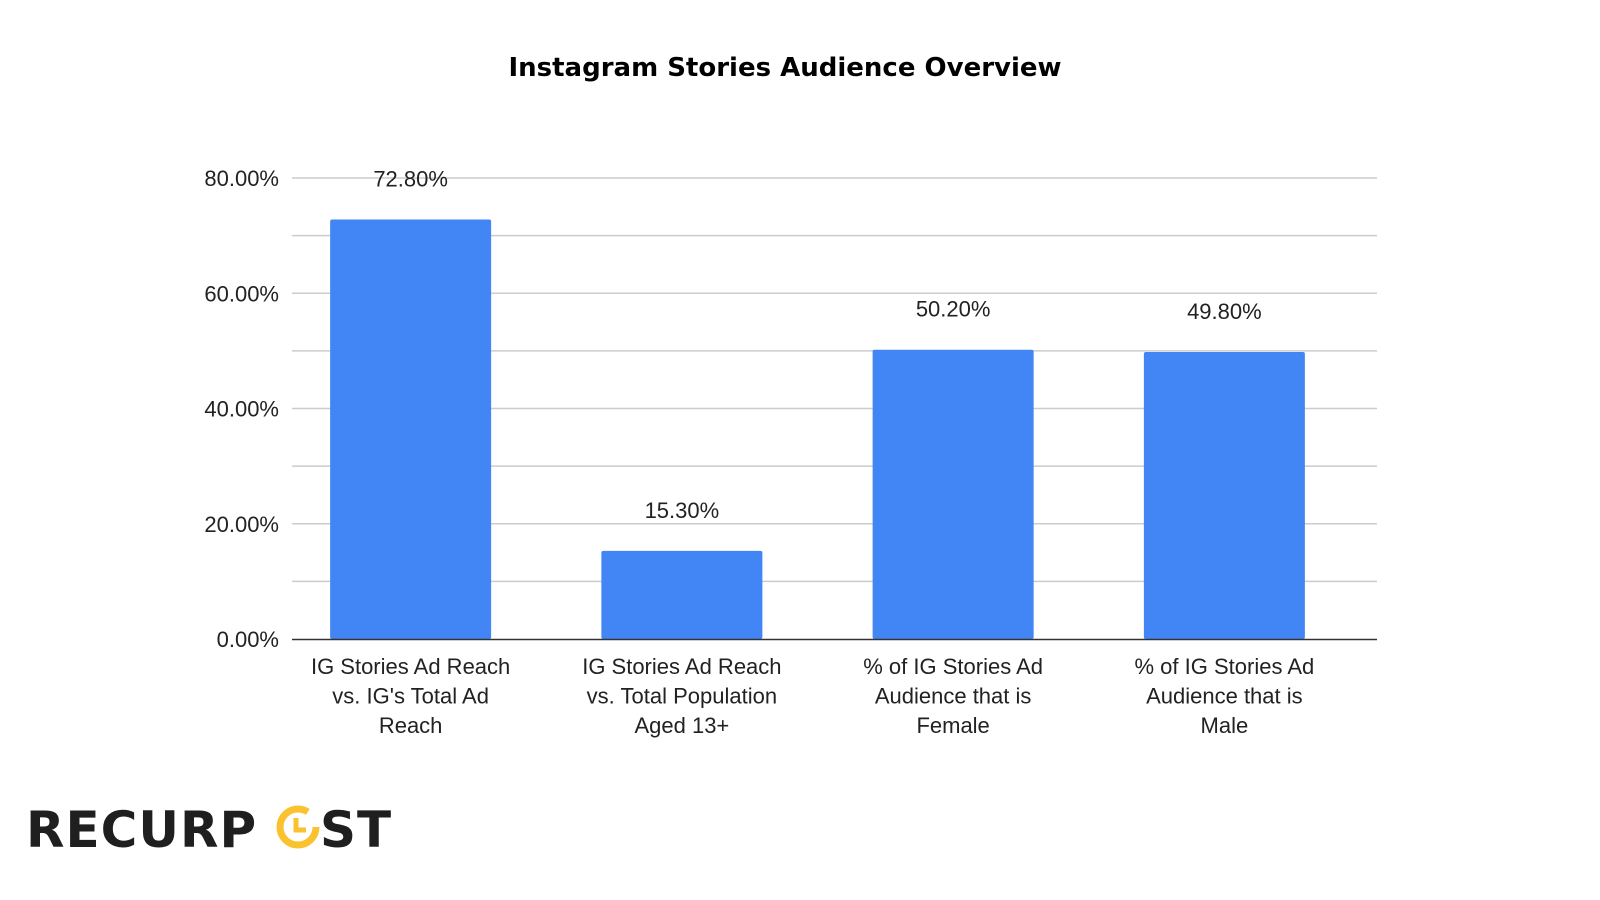 This screenshot has height=900, width=1600. Describe the element at coordinates (953, 309) in the screenshot. I see `data-label: 50.20%` at that location.